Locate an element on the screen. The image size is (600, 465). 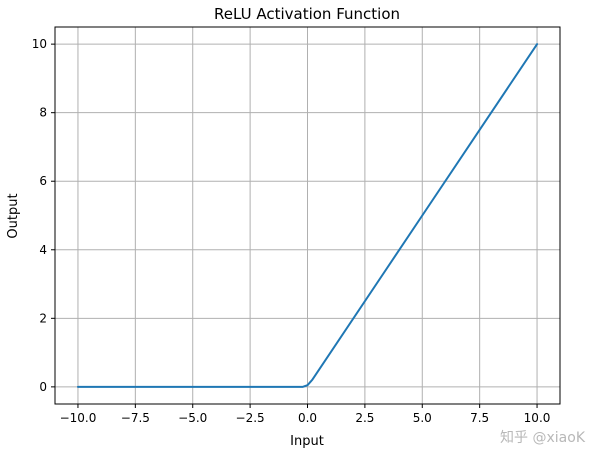
y-tick-label: 8 is located at coordinates (43, 113).